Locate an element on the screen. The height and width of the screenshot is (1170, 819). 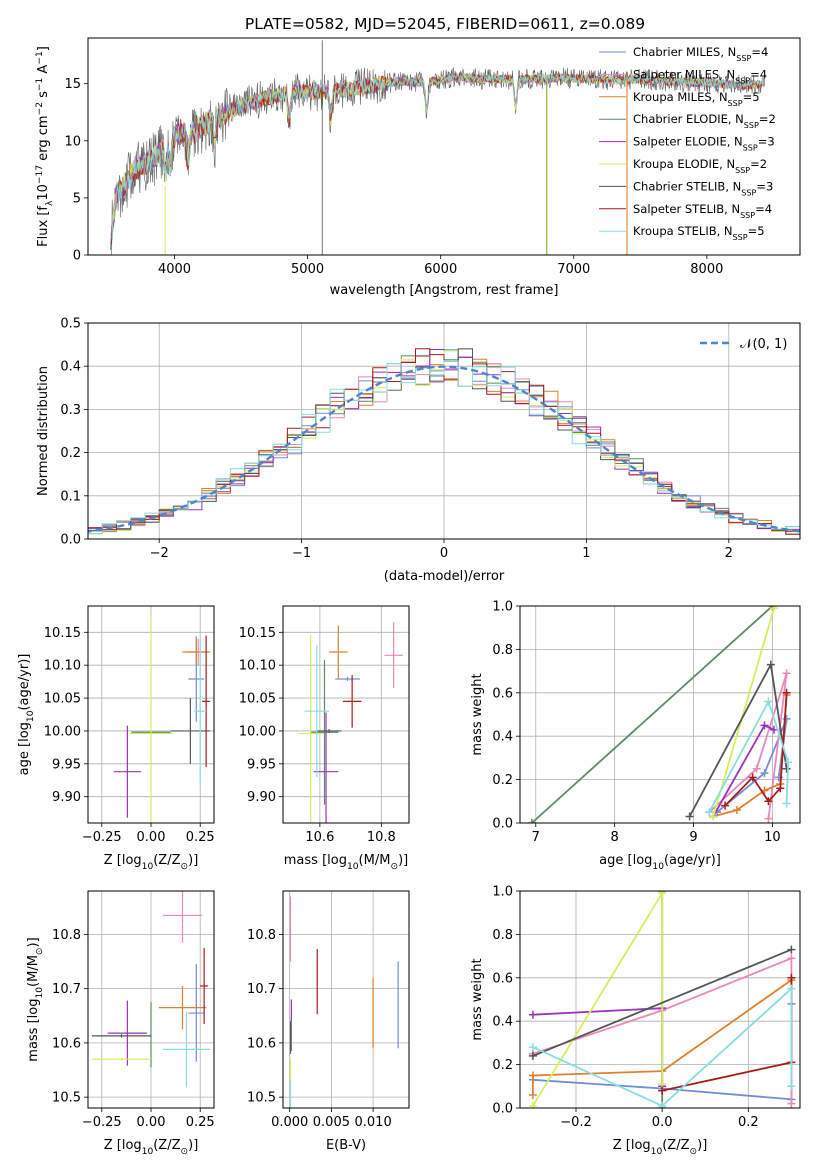
x-tick-label: 10.8 is located at coordinates (381, 837).